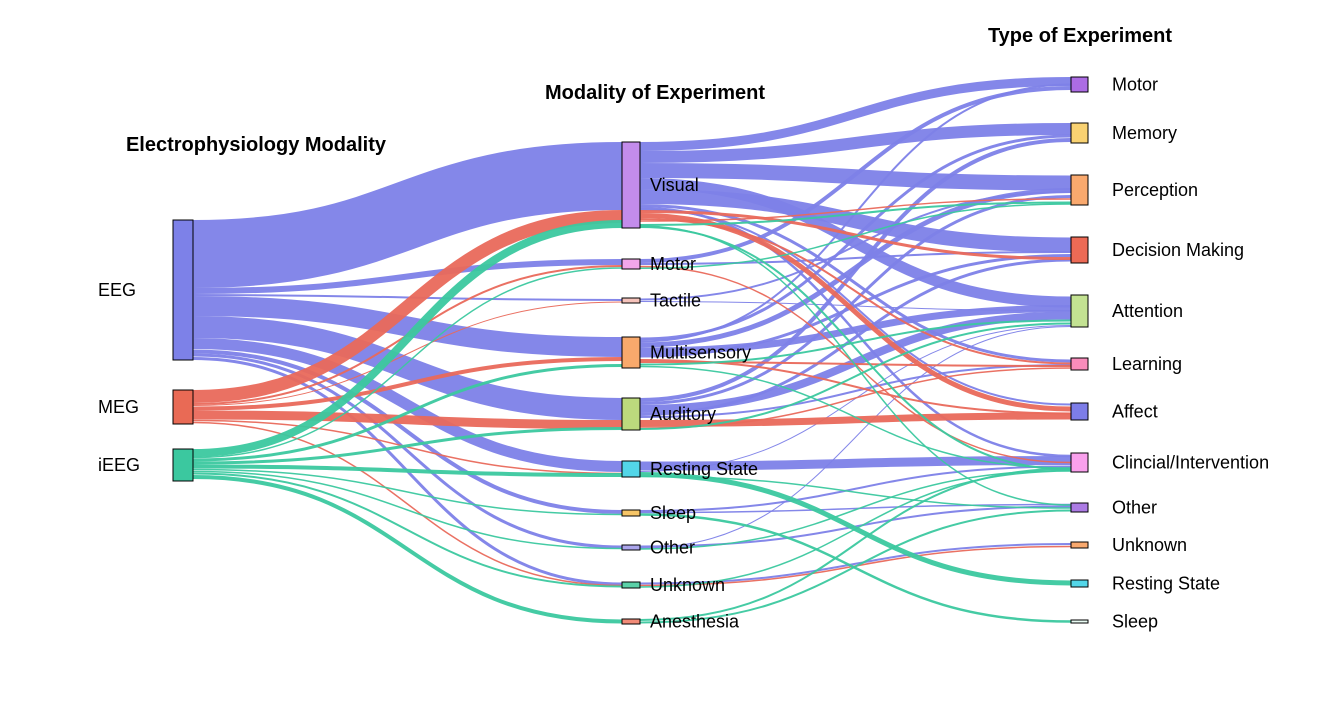  Describe the element at coordinates (407, 297) in the screenshot. I see `flow-eeg-to-tactile` at that location.